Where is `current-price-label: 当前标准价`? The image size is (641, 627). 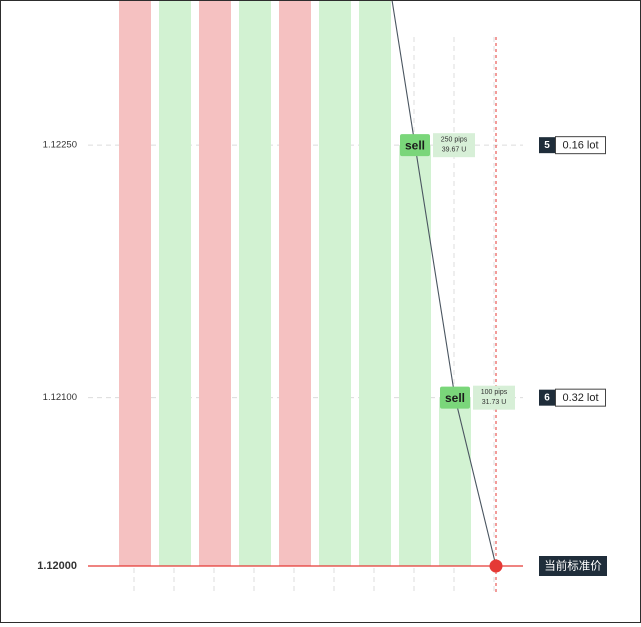
current-price-label: 当前标准价 is located at coordinates (573, 566).